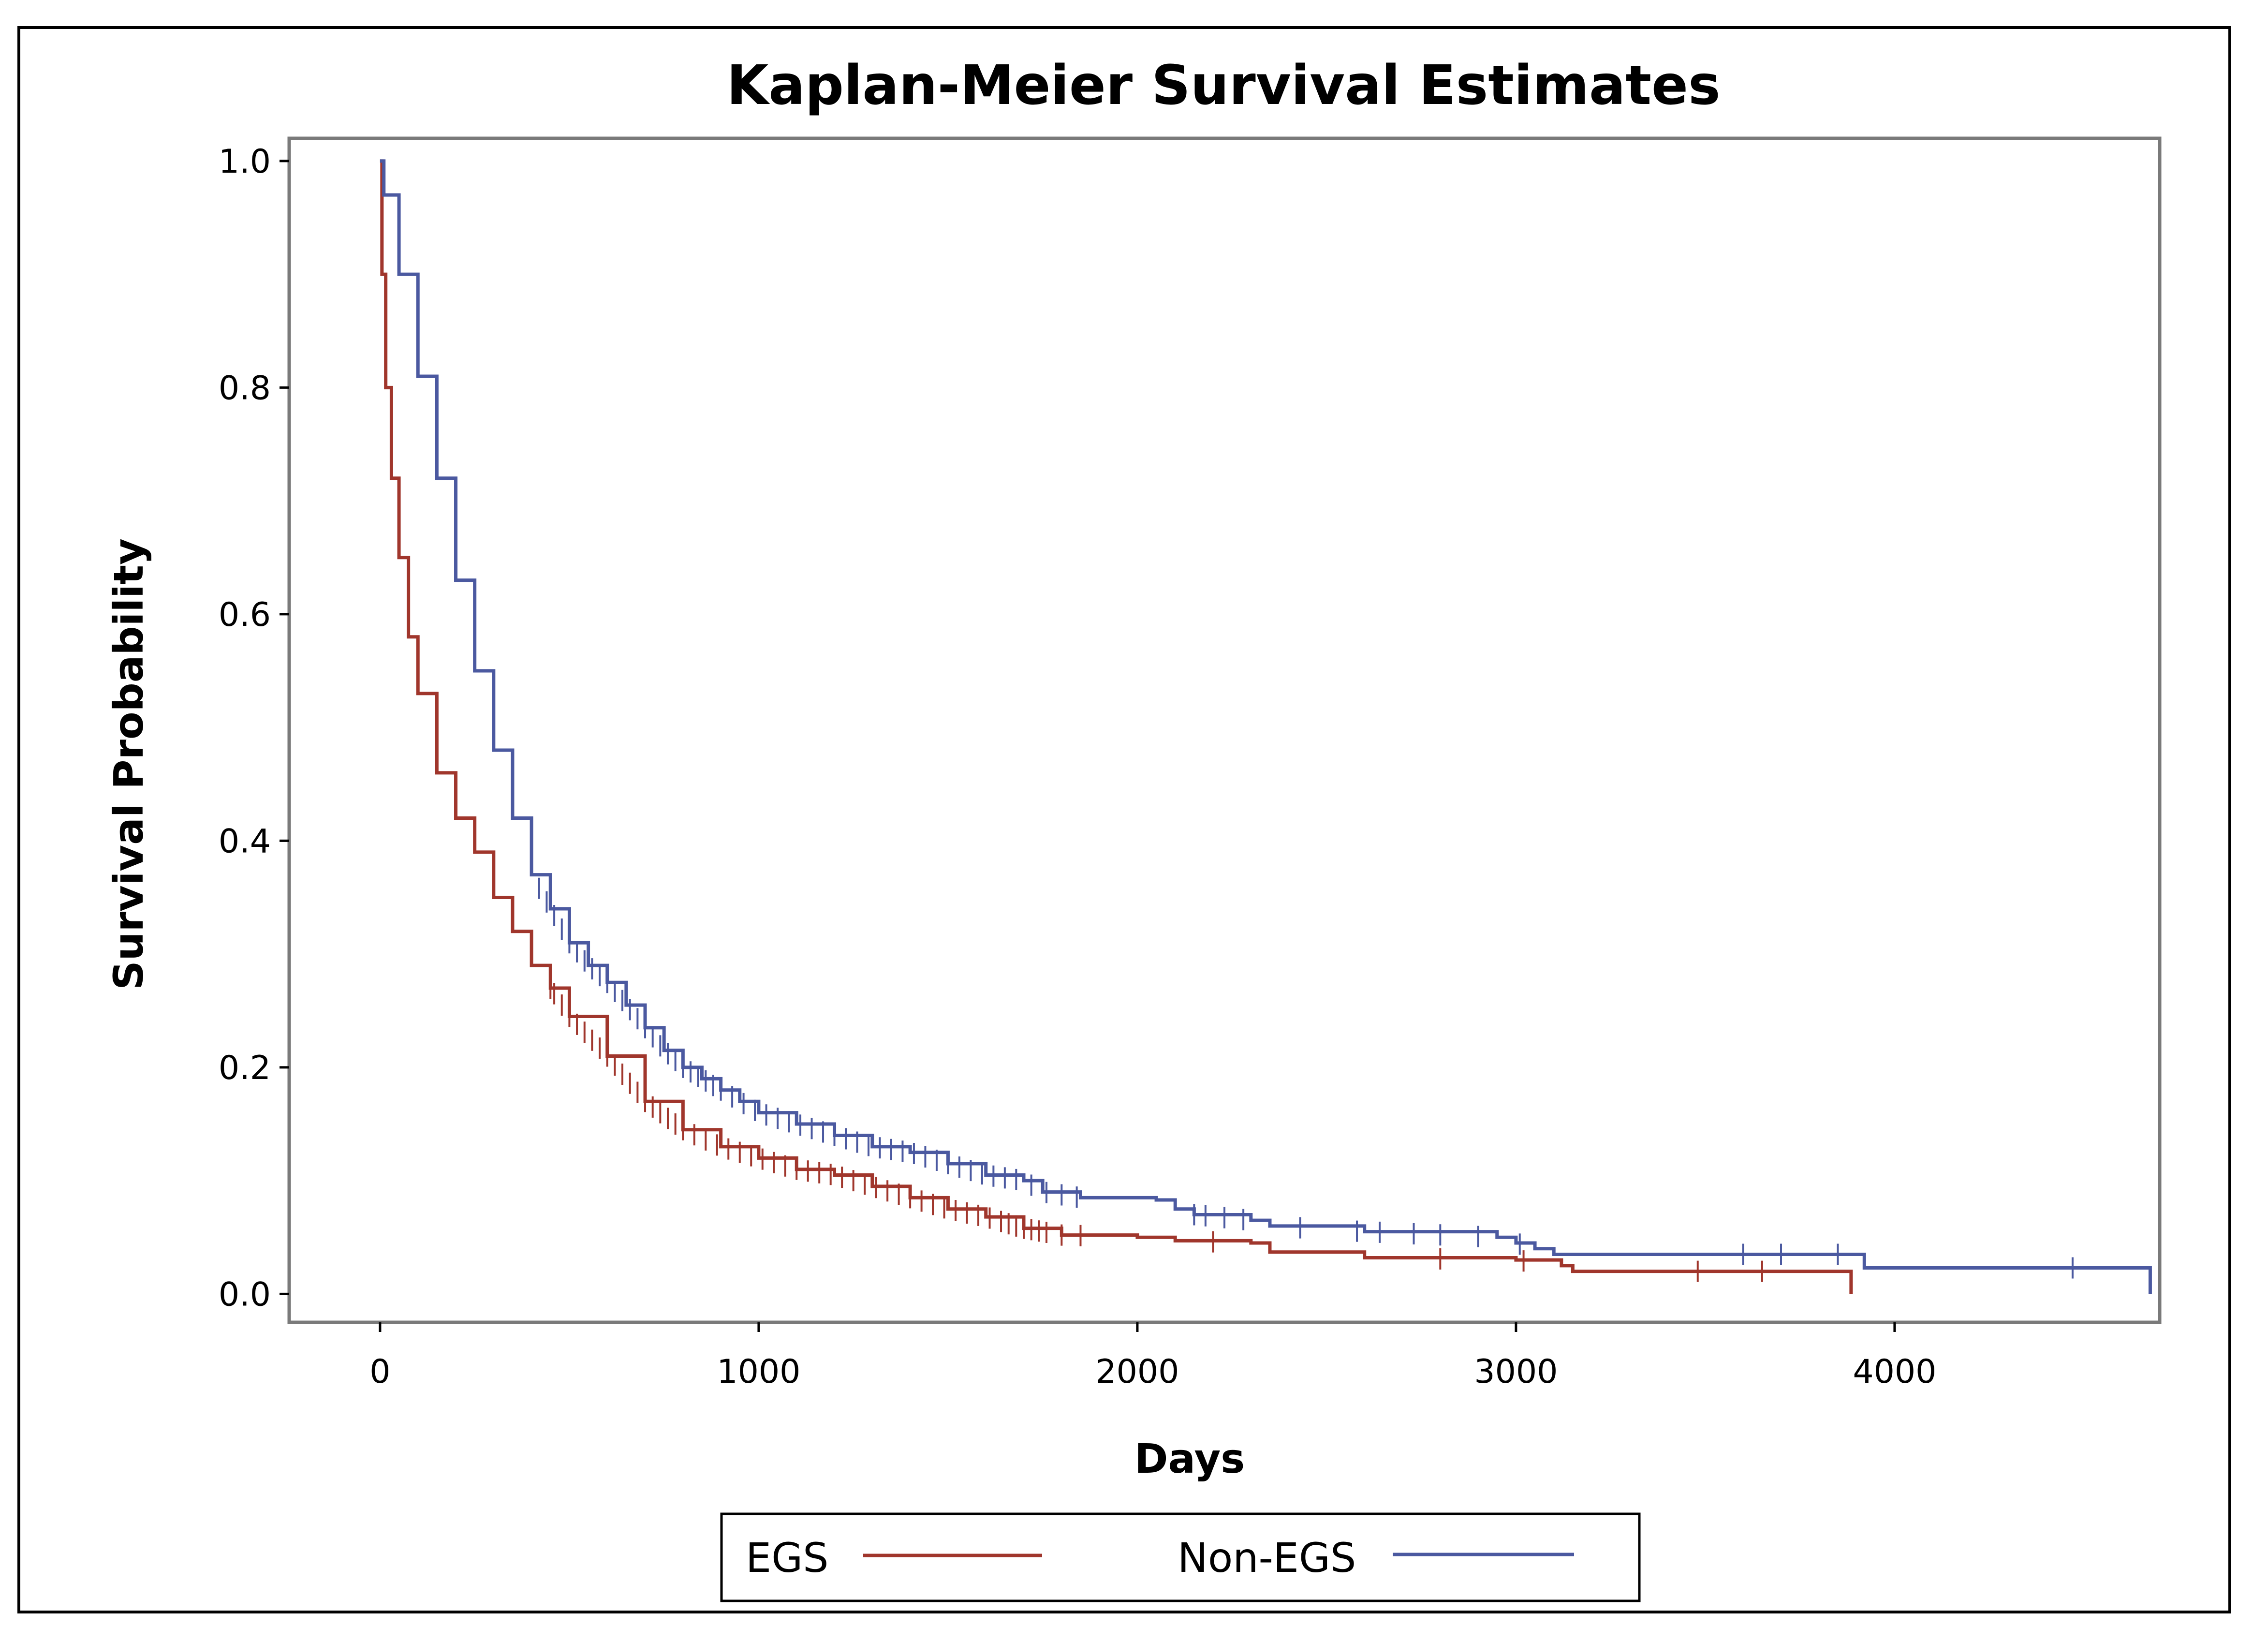  Describe the element at coordinates (1189, 1458) in the screenshot. I see `x-axis-title: Days` at that location.